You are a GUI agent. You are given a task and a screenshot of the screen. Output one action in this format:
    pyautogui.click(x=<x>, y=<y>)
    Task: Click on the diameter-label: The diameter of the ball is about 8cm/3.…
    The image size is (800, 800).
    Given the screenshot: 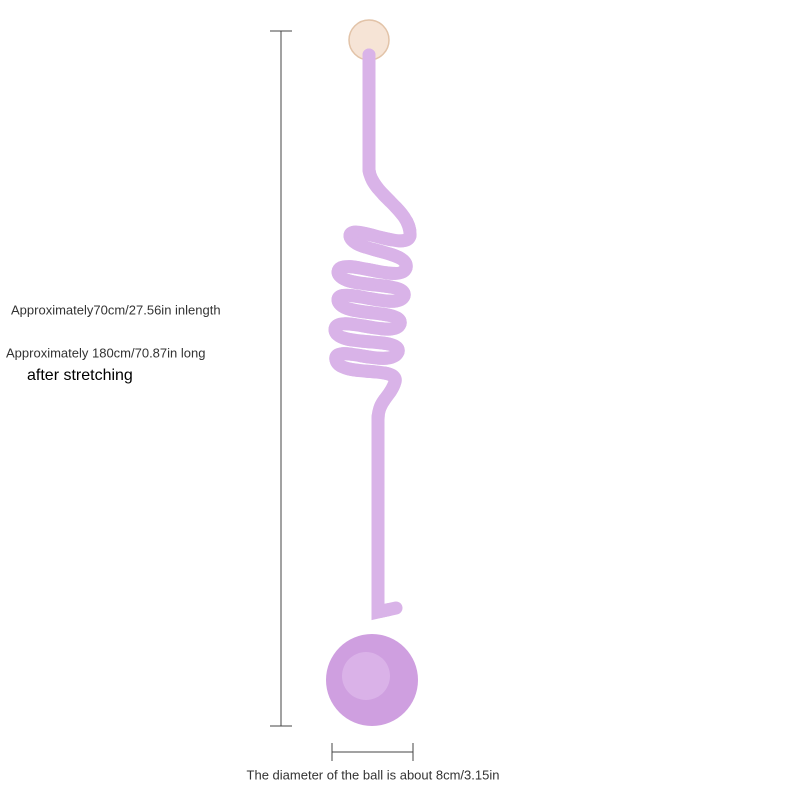 What is the action you would take?
    pyautogui.click(x=373, y=774)
    